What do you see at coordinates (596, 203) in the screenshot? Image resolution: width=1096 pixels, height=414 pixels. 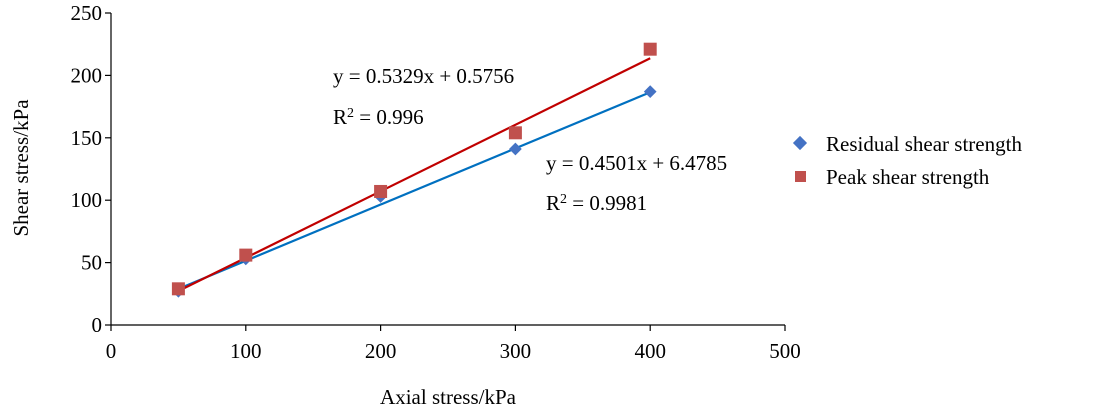 I see `residual-r2-label: R2 = 0.9981` at bounding box center [596, 203].